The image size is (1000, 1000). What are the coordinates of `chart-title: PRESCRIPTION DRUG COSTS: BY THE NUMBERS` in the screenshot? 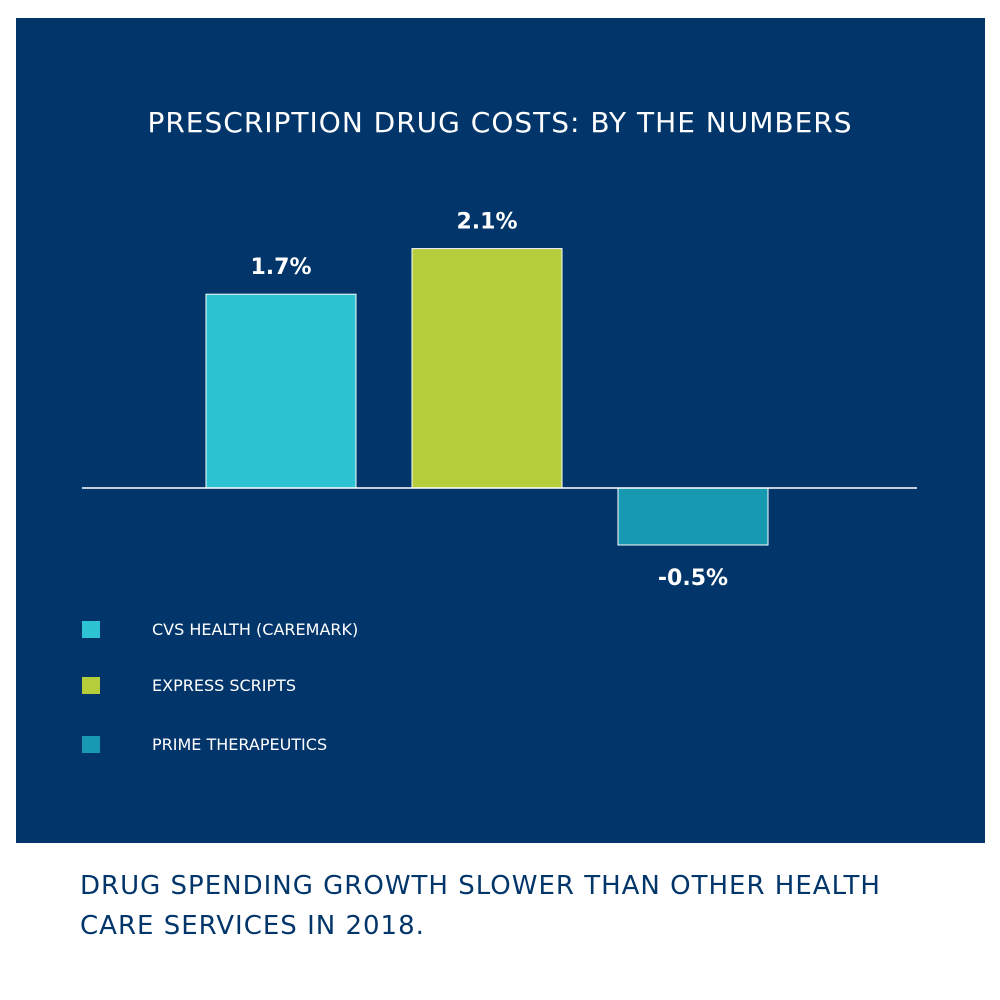 It's located at (500, 122).